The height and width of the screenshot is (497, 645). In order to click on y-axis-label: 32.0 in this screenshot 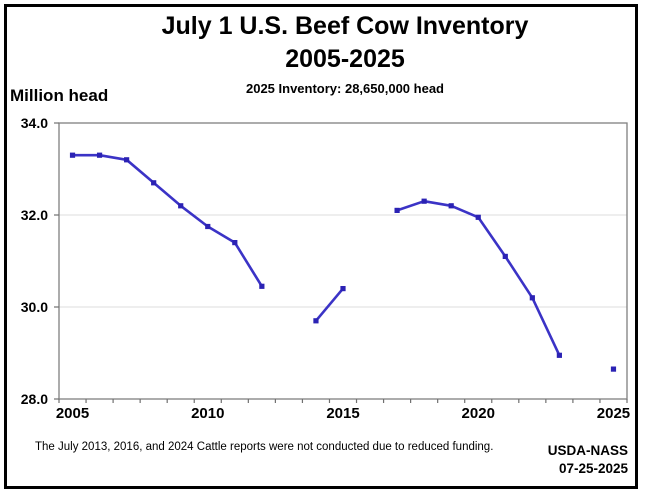, I will do `click(34, 215)`.